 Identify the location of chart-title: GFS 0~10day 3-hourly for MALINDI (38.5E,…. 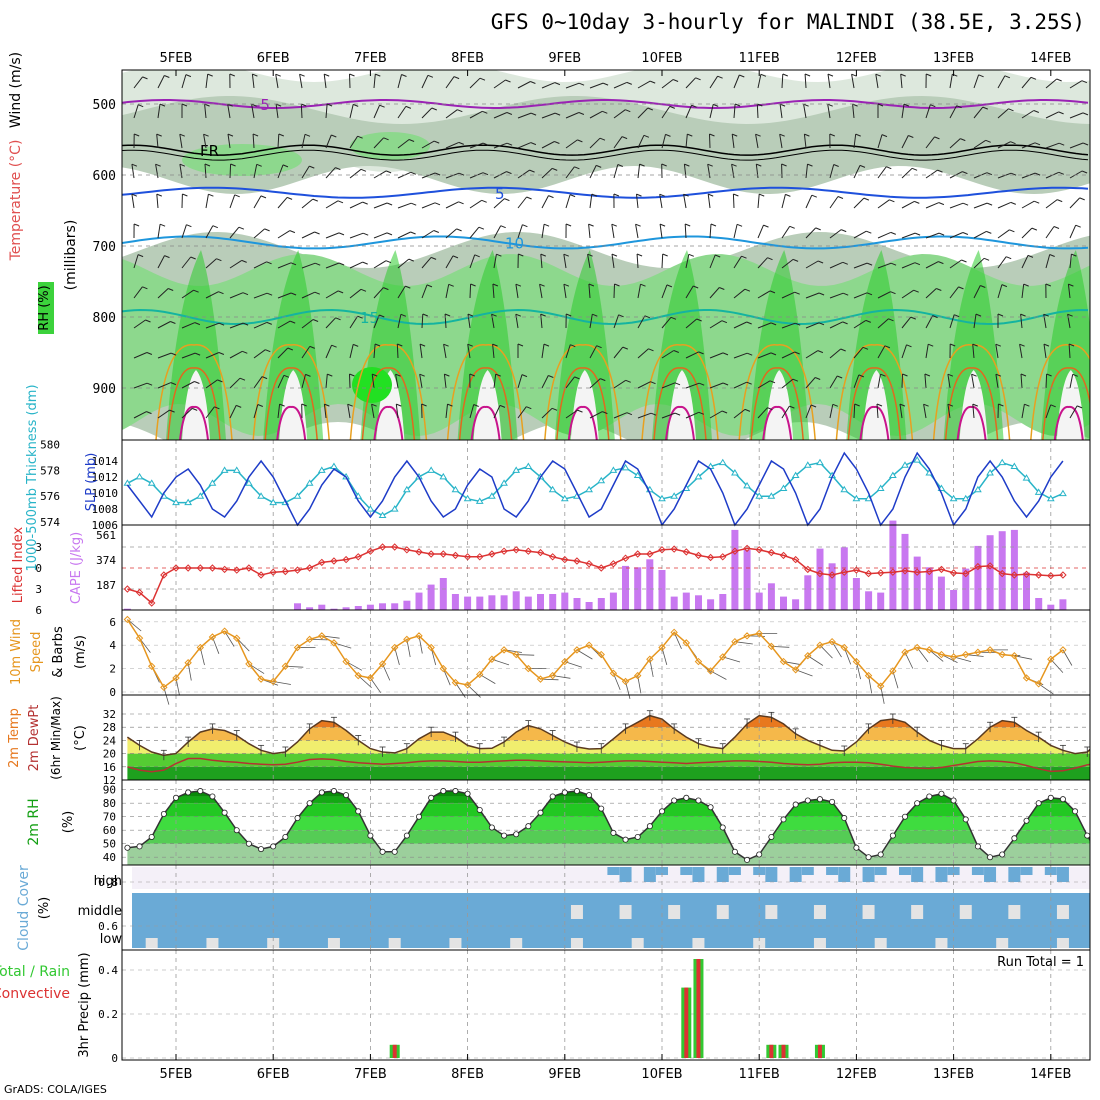
(787, 22).